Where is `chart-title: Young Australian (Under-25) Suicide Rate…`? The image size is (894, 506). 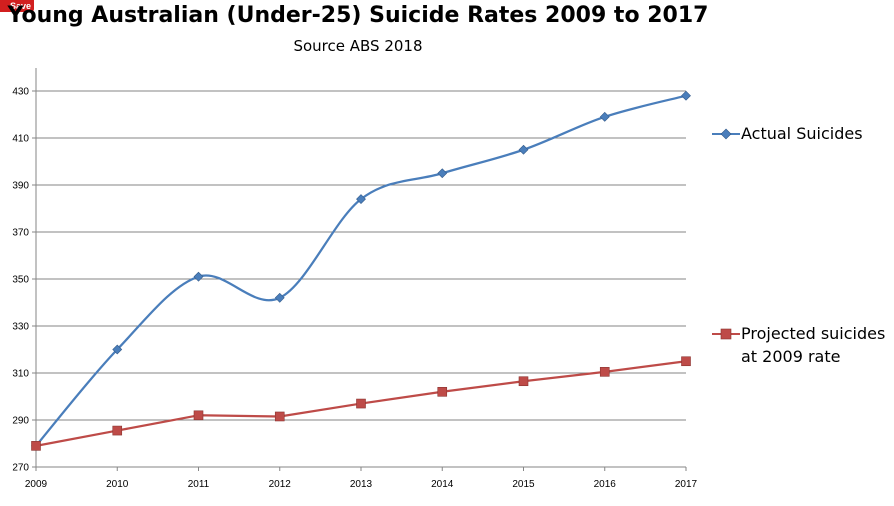 chart-title: Young Australian (Under-25) Suicide Rate… is located at coordinates (358, 15).